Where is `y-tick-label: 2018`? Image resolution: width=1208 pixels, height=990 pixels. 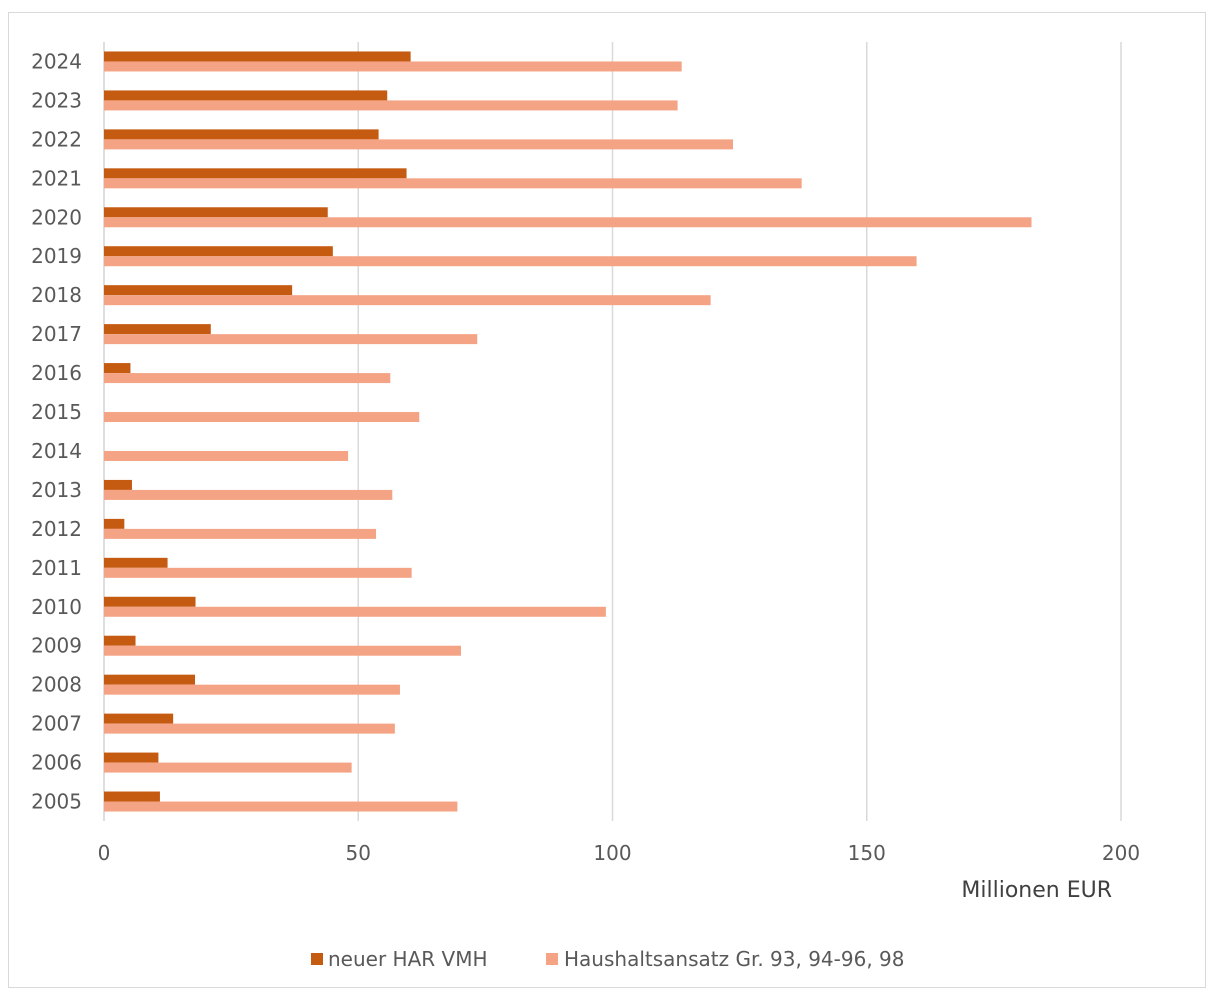 y-tick-label: 2018 is located at coordinates (56, 295).